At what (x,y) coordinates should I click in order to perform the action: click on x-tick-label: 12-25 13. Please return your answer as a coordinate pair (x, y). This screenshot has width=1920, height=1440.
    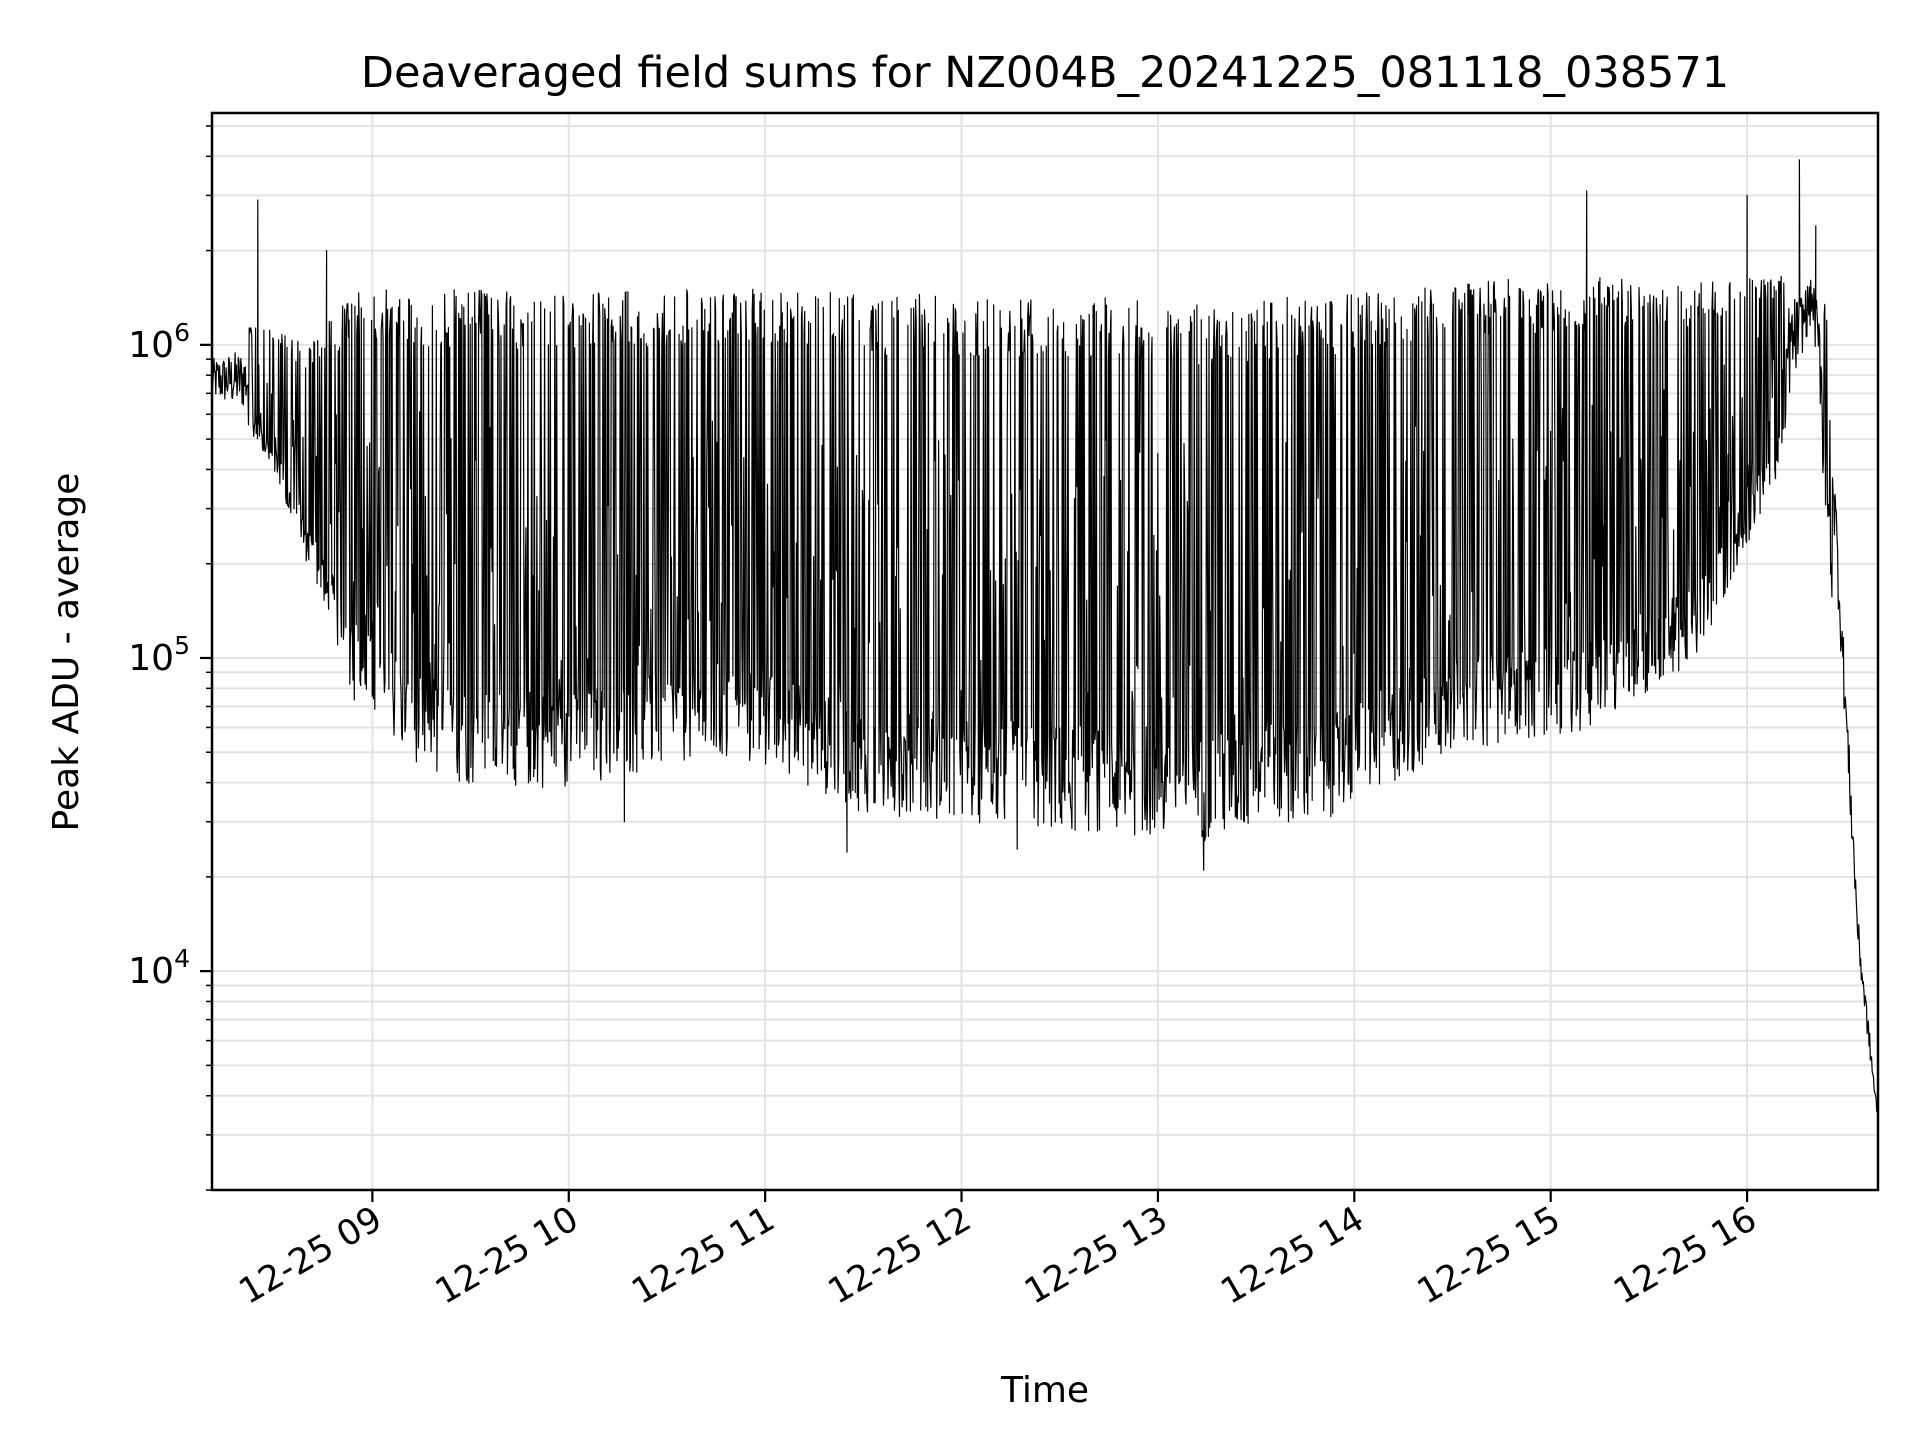
    Looking at the image, I should click on (1096, 1255).